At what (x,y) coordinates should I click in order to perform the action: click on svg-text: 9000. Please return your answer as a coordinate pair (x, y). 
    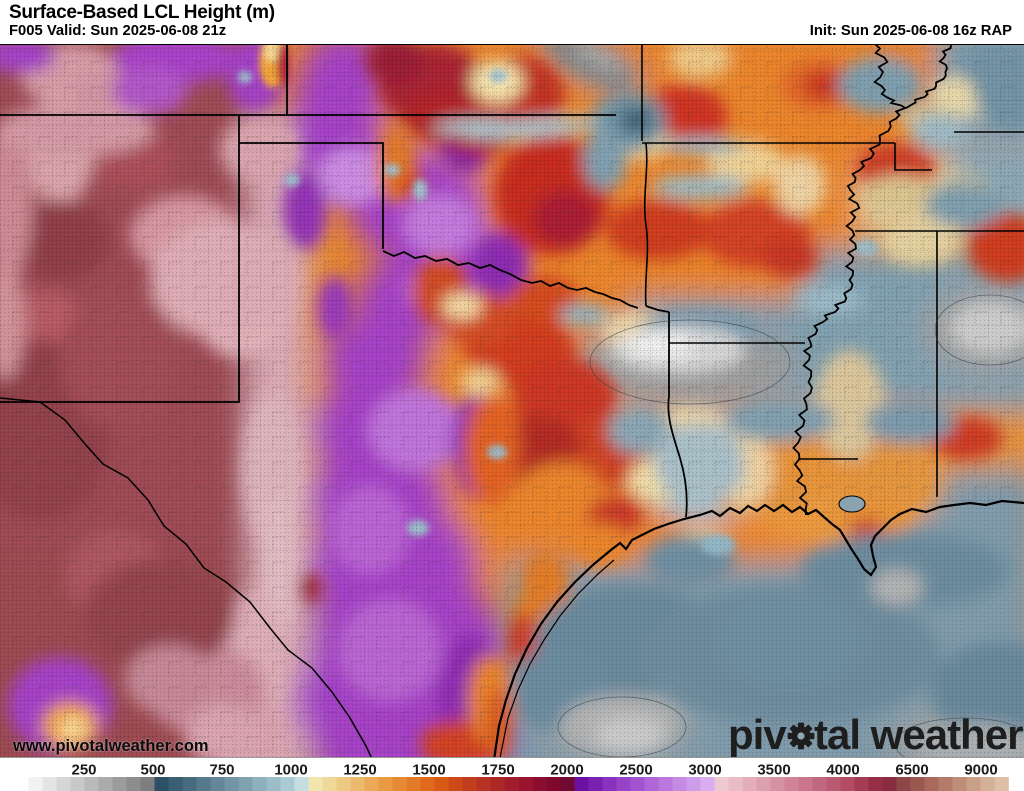
    Looking at the image, I should click on (980, 770).